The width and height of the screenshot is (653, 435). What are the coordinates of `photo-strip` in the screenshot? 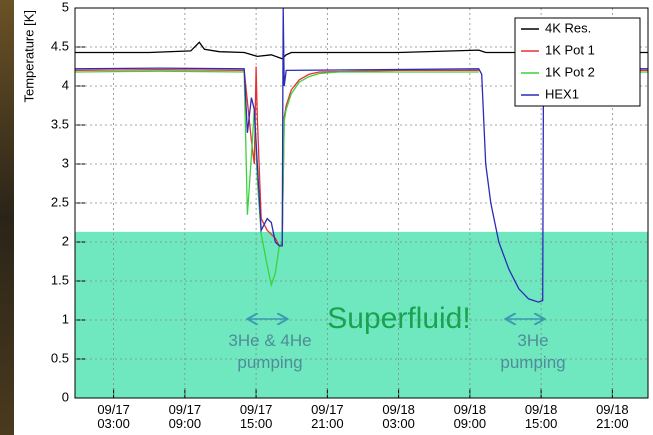 It's located at (7, 217).